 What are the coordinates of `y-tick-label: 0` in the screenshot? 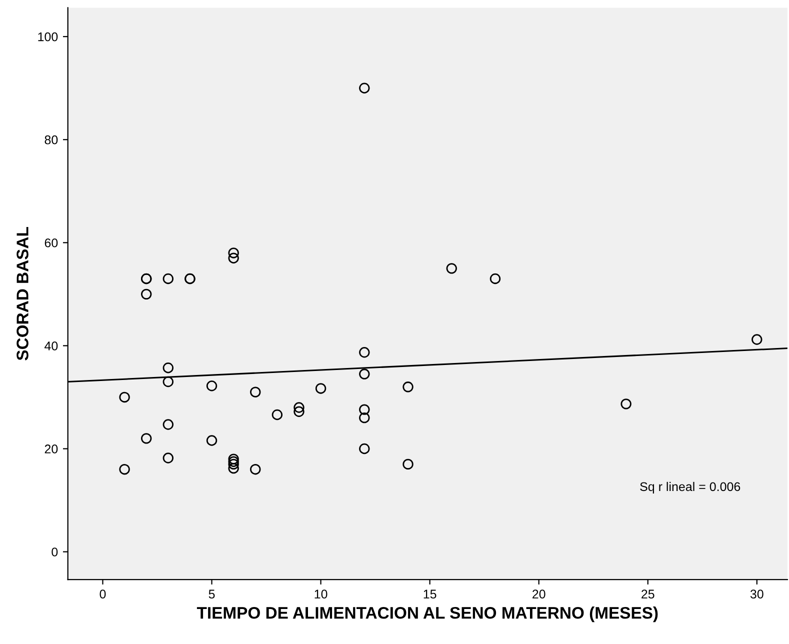 It's located at (55, 552).